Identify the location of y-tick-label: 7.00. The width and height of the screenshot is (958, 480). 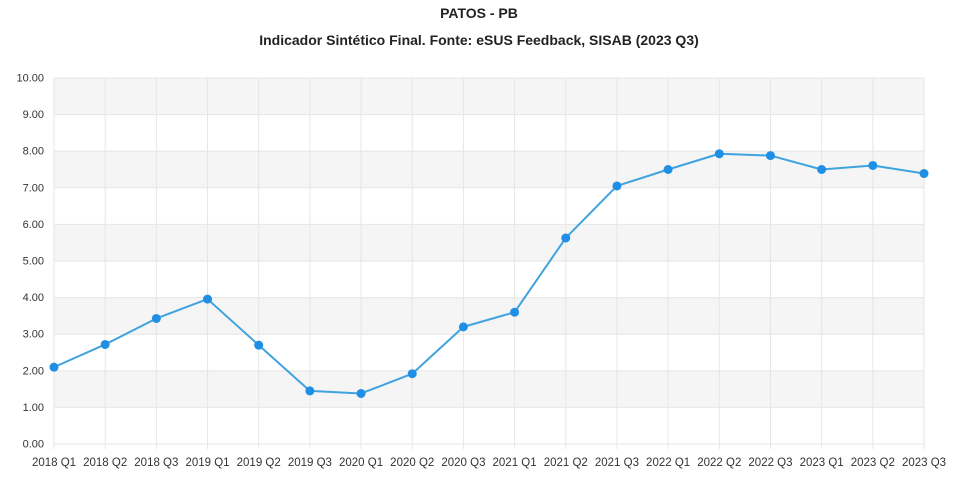
(33, 188).